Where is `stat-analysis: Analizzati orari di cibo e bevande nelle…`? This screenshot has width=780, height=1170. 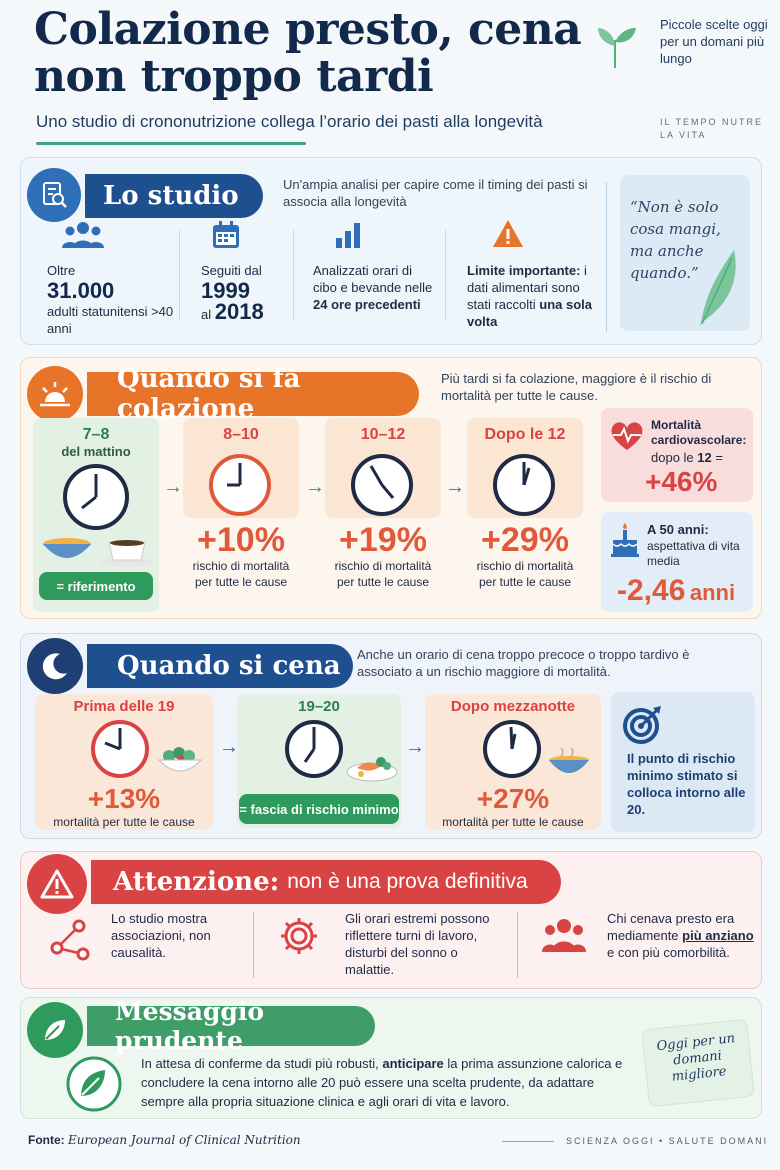
stat-analysis: Analizzati orari di cibo e bevande nelle… is located at coordinates (373, 287).